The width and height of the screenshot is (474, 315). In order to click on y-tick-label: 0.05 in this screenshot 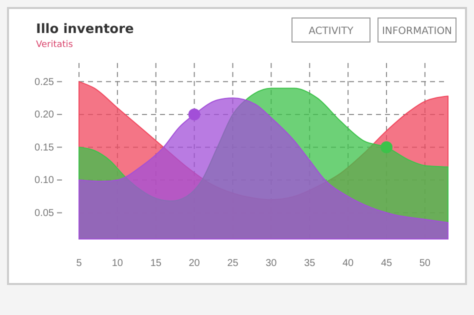, I will do `click(44, 213)`.